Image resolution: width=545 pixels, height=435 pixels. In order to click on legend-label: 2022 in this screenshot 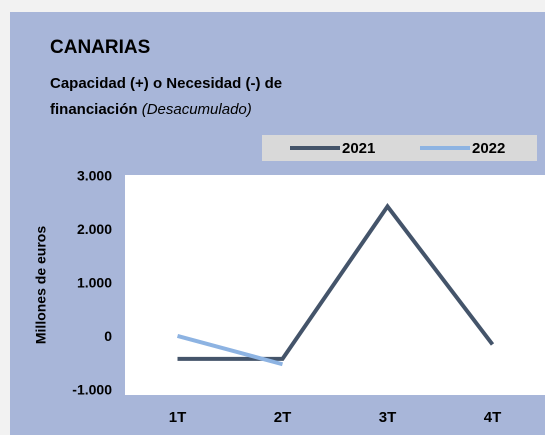, I will do `click(488, 148)`.